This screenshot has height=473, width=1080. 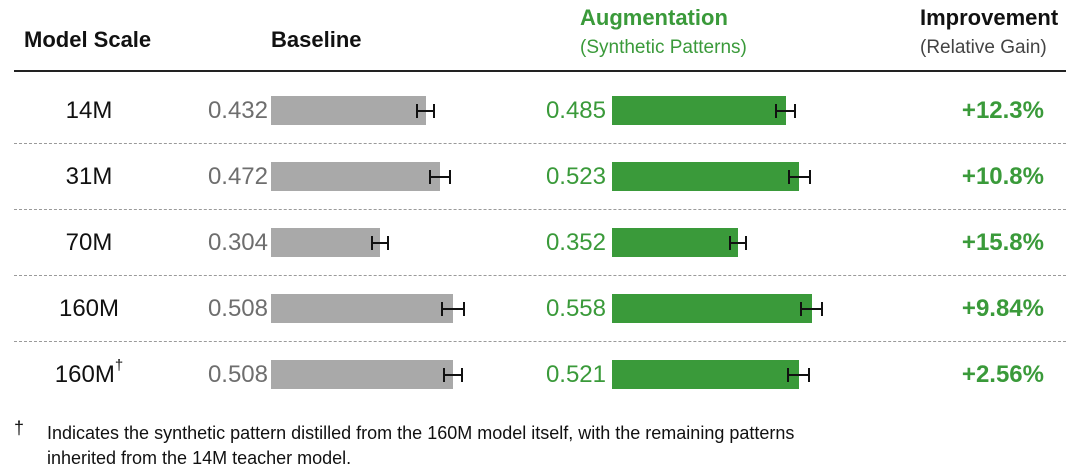 What do you see at coordinates (575, 374) in the screenshot?
I see `augmentation-value: 0.521` at bounding box center [575, 374].